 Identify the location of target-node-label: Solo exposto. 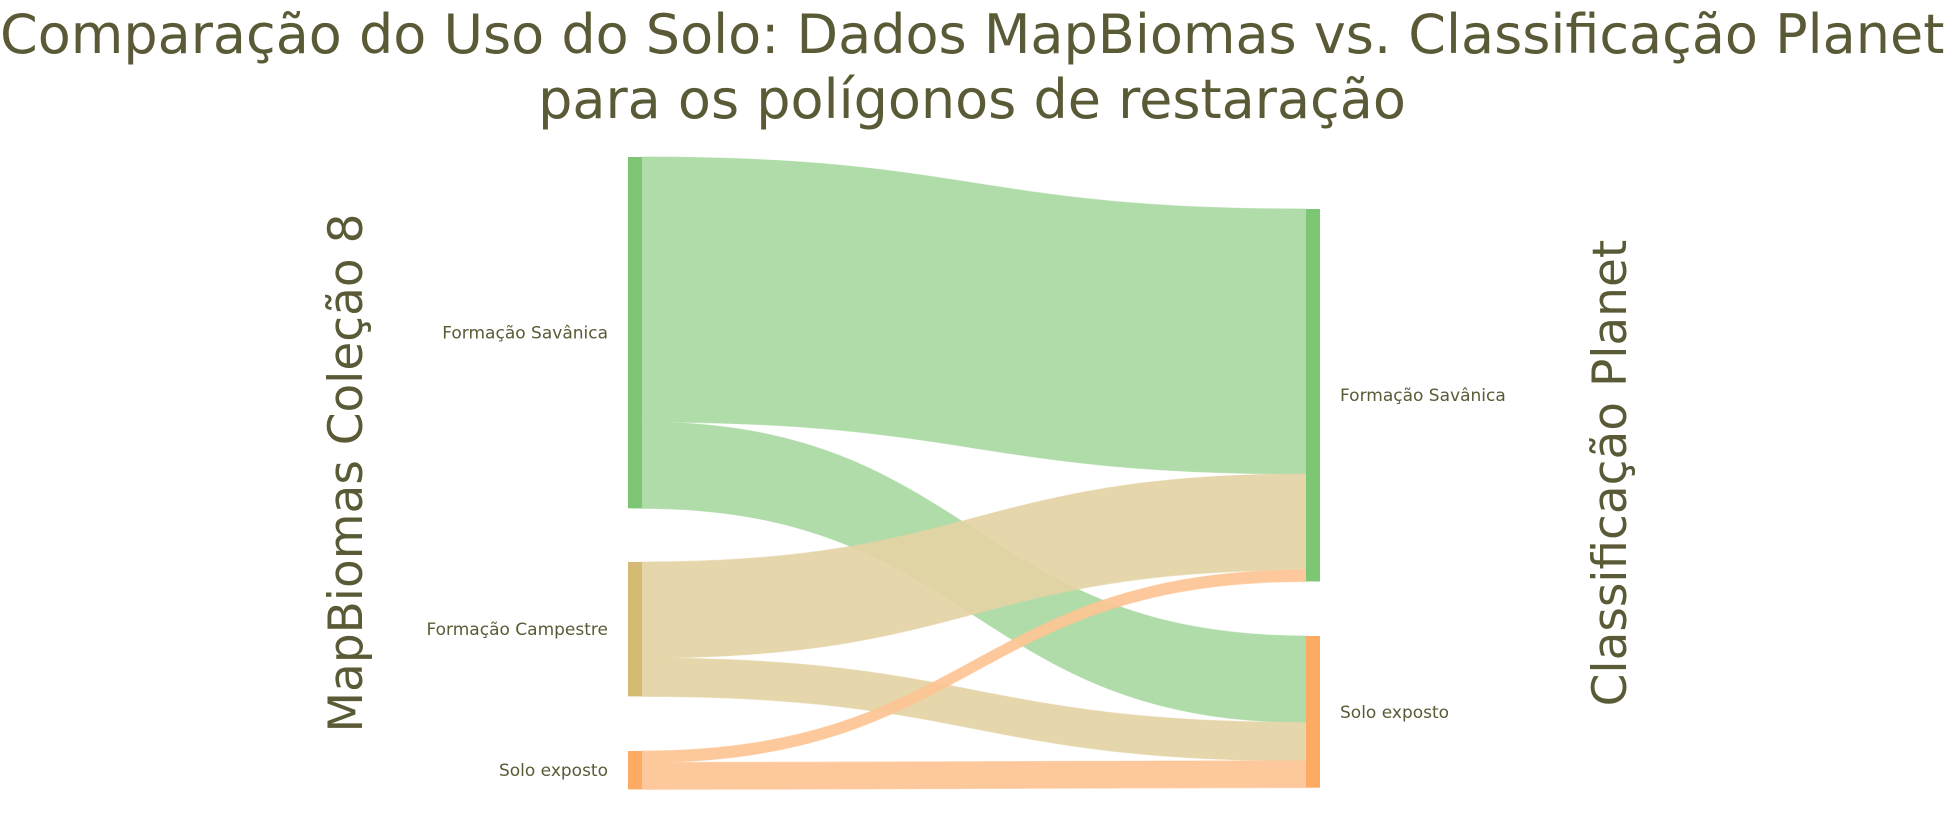
(1394, 713).